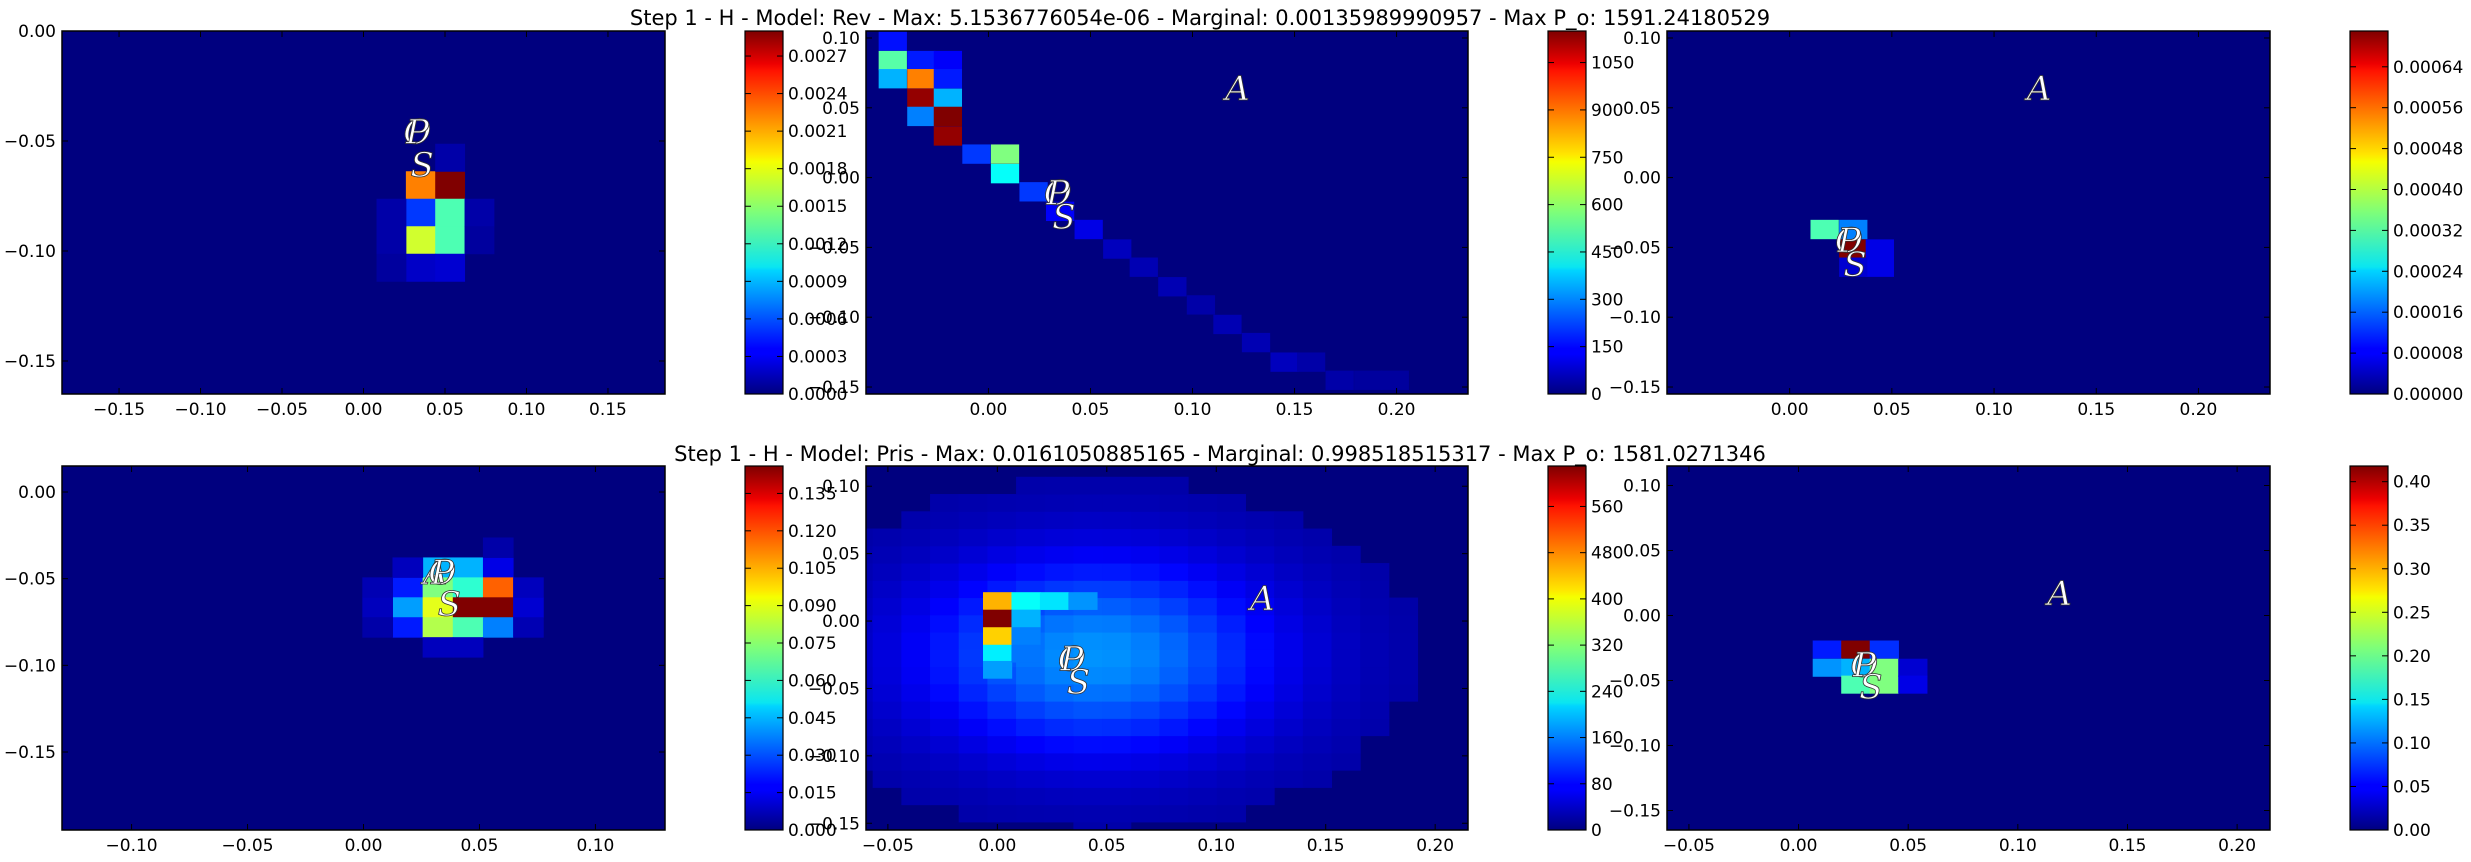  Describe the element at coordinates (1968, 212) in the screenshot. I see `plot-frame` at that location.